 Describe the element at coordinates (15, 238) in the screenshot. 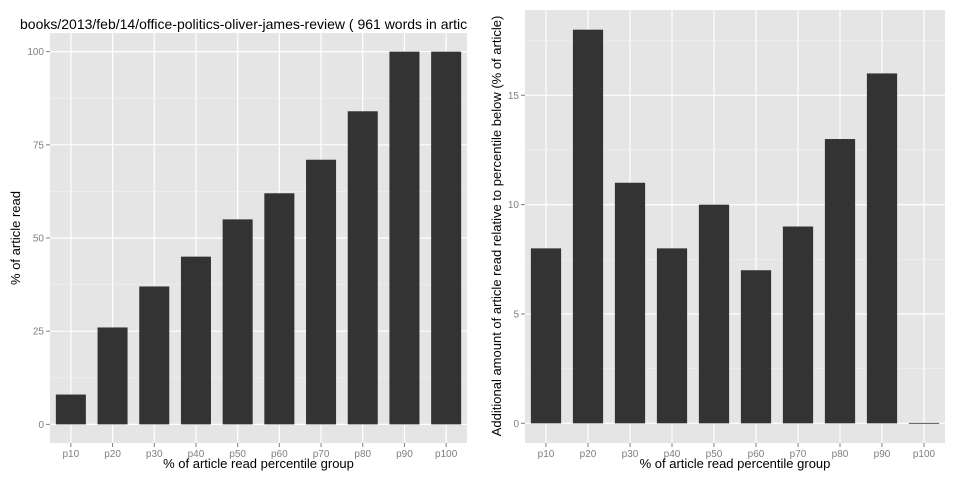

I see `y-axis-title: % of article read` at that location.